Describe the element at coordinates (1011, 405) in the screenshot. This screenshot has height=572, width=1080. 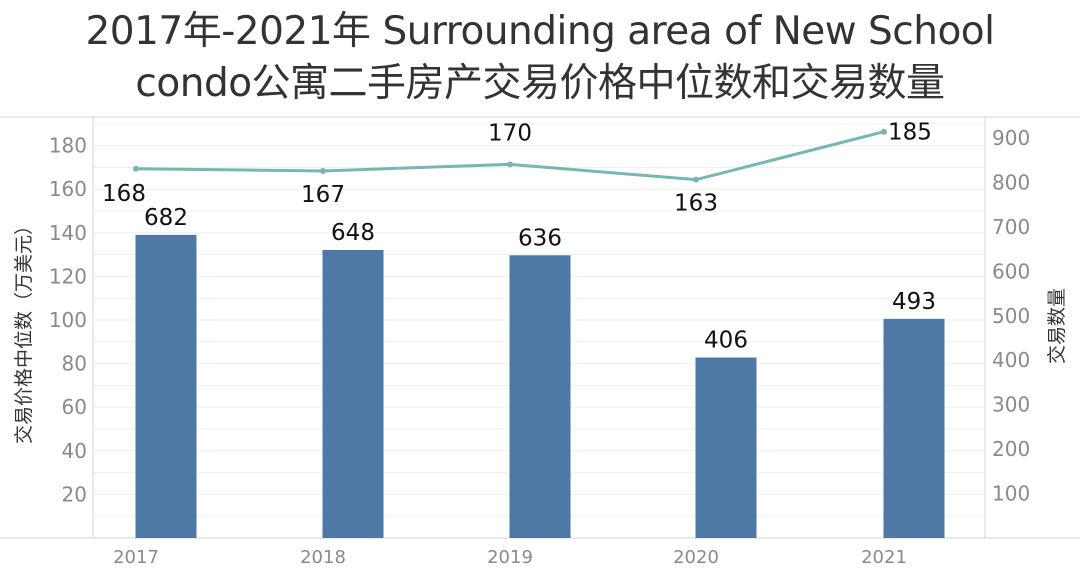
I see `right-axis-tick: 300` at that location.